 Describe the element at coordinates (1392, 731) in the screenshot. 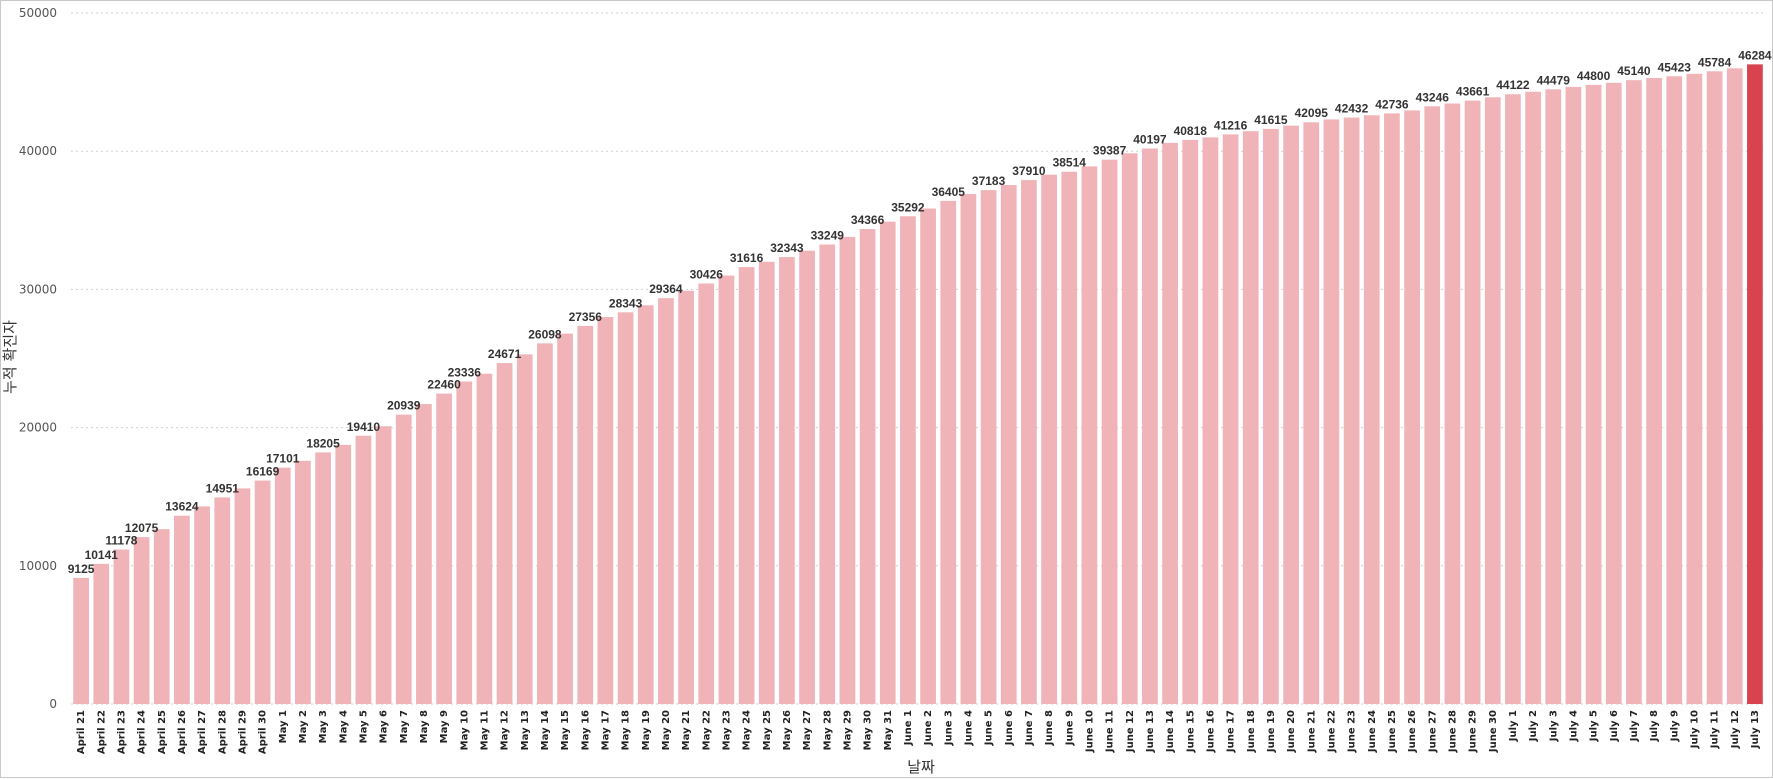

I see `x-tick-label: June 25` at that location.